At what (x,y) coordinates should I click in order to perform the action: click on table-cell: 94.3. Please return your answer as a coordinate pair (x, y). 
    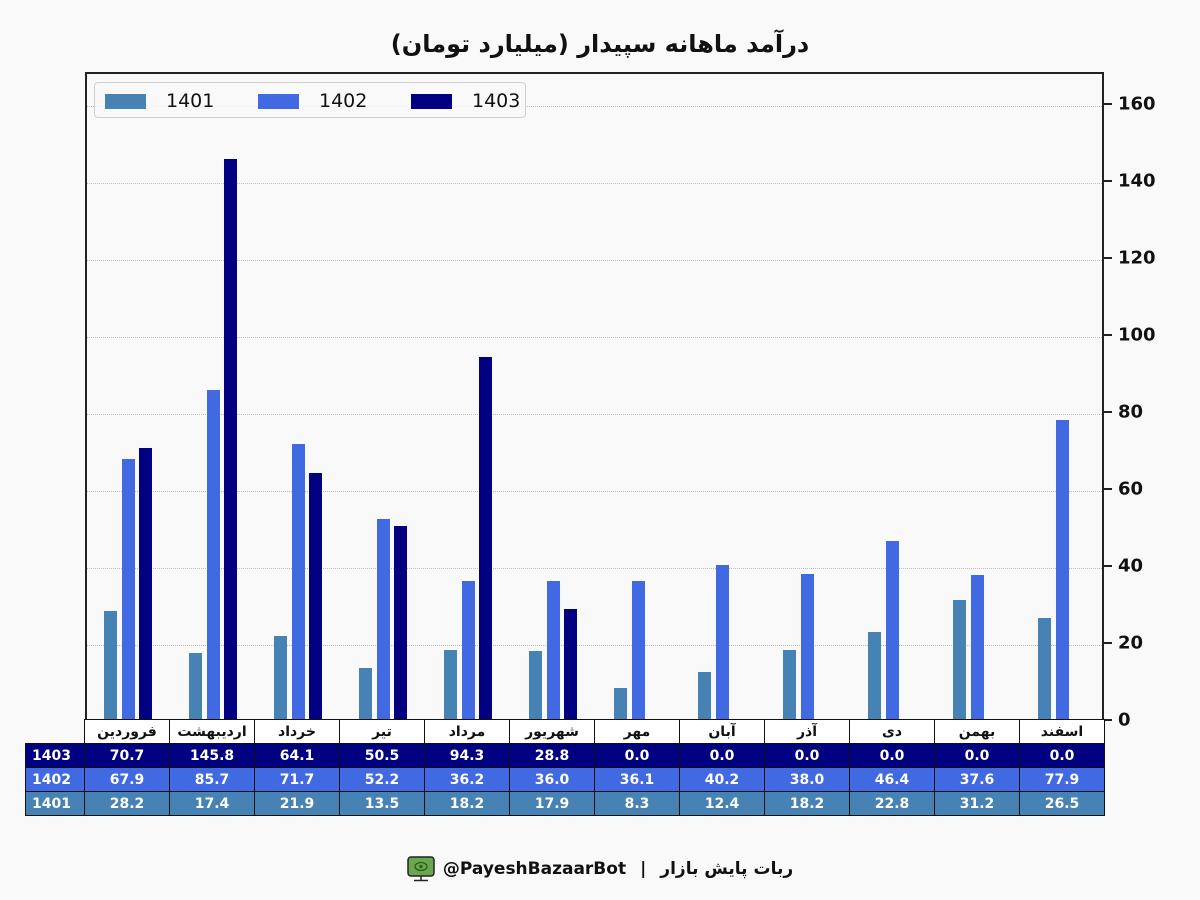
    Looking at the image, I should click on (467, 755).